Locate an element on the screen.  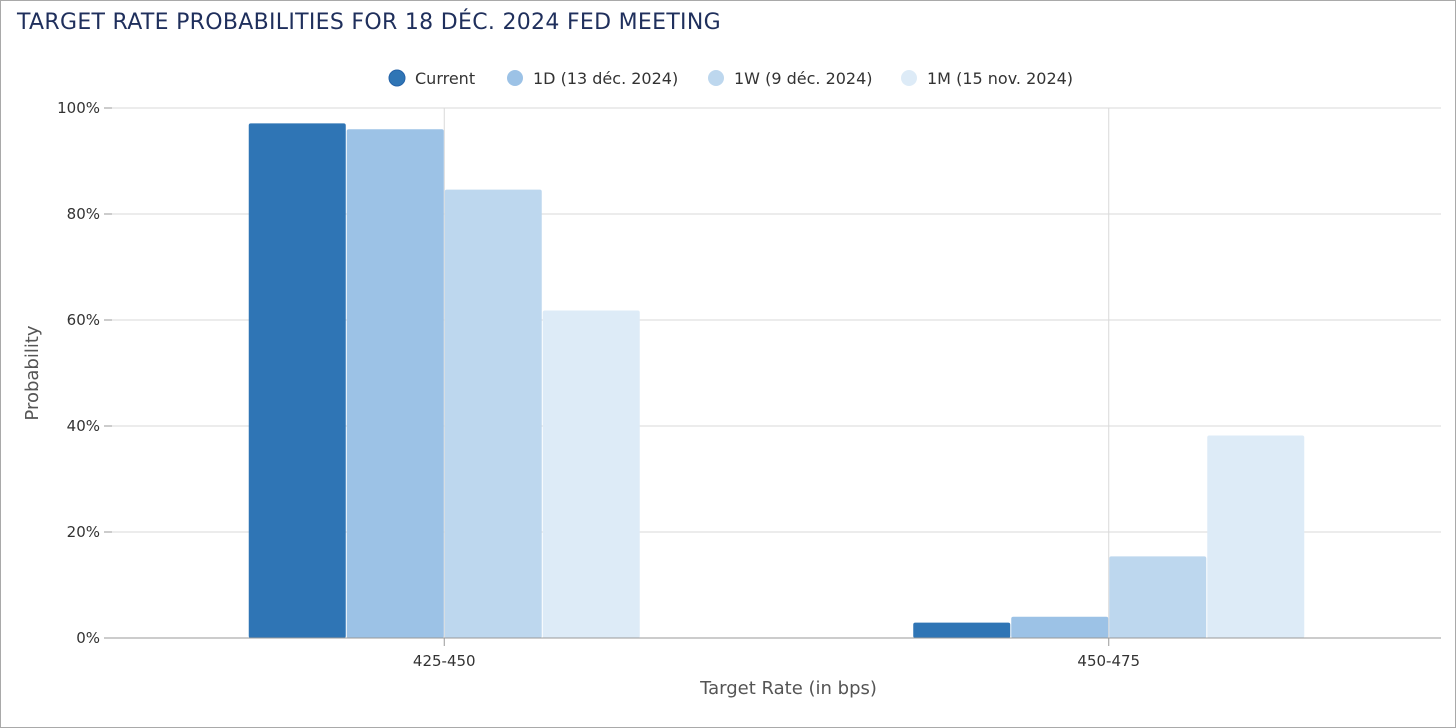
legend-item: Current is located at coordinates (431, 78).